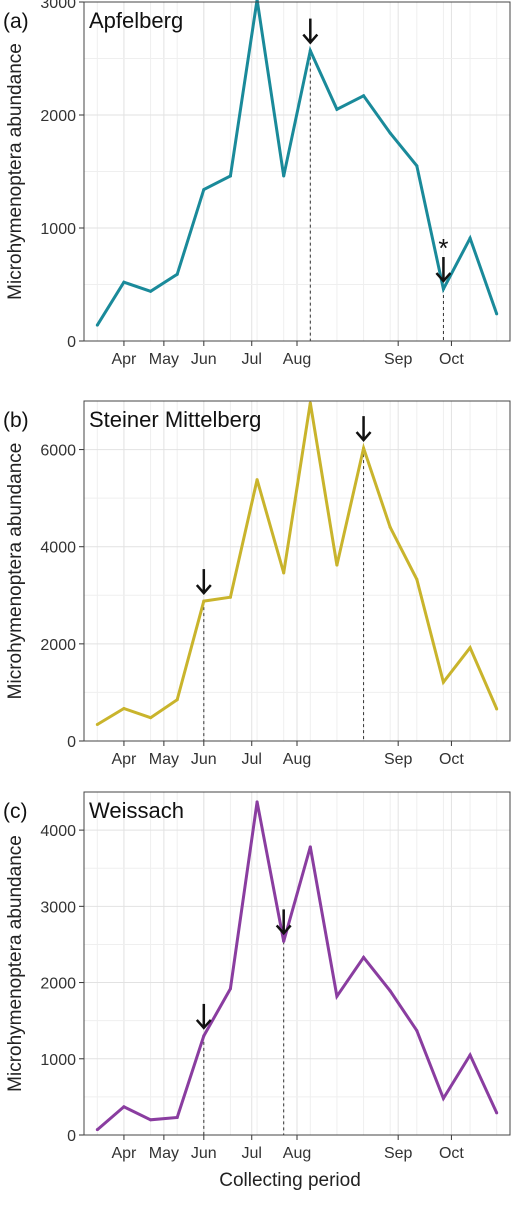 This screenshot has width=511, height=1205. I want to click on panel-title: Apfelberg, so click(136, 20).